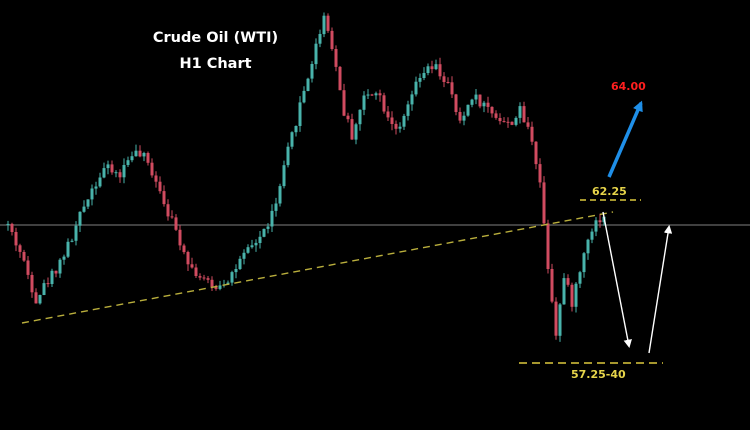 Image resolution: width=750 pixels, height=430 pixels. Describe the element at coordinates (609, 191) in the screenshot. I see `resistance-price-label: 62.25` at that location.